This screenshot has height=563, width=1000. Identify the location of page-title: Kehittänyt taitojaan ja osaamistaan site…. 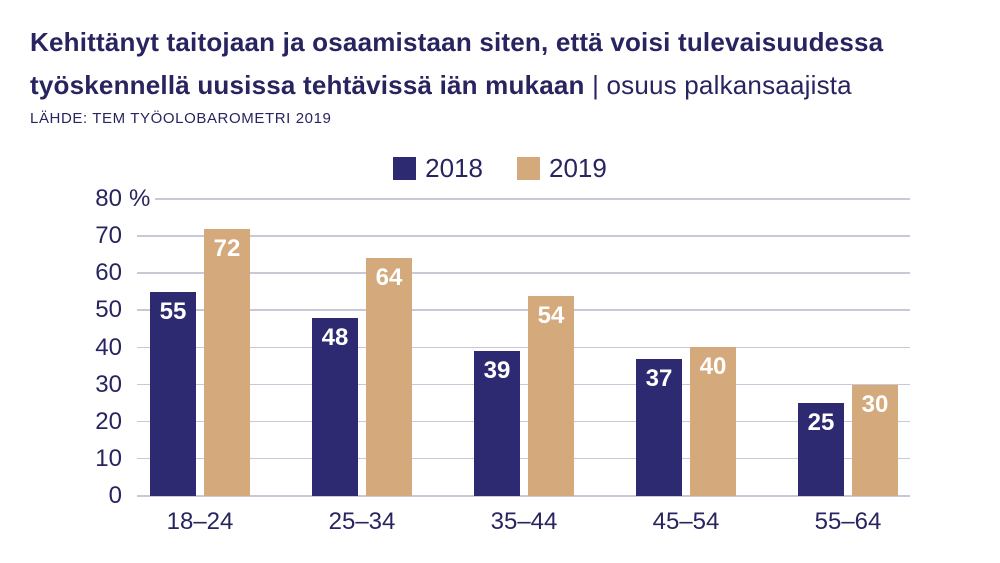
(456, 64).